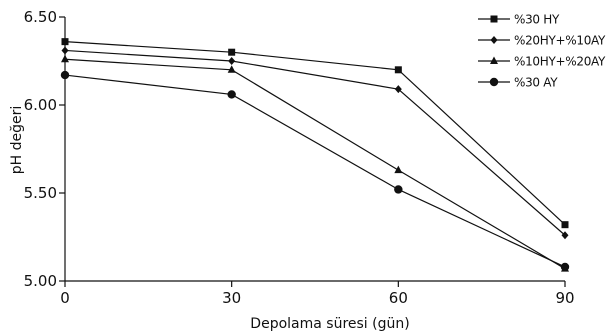 The height and width of the screenshot is (332, 606). Describe the element at coordinates (317, 294) in the screenshot. I see `x-axis-ticks: 0 30 60 90` at that location.